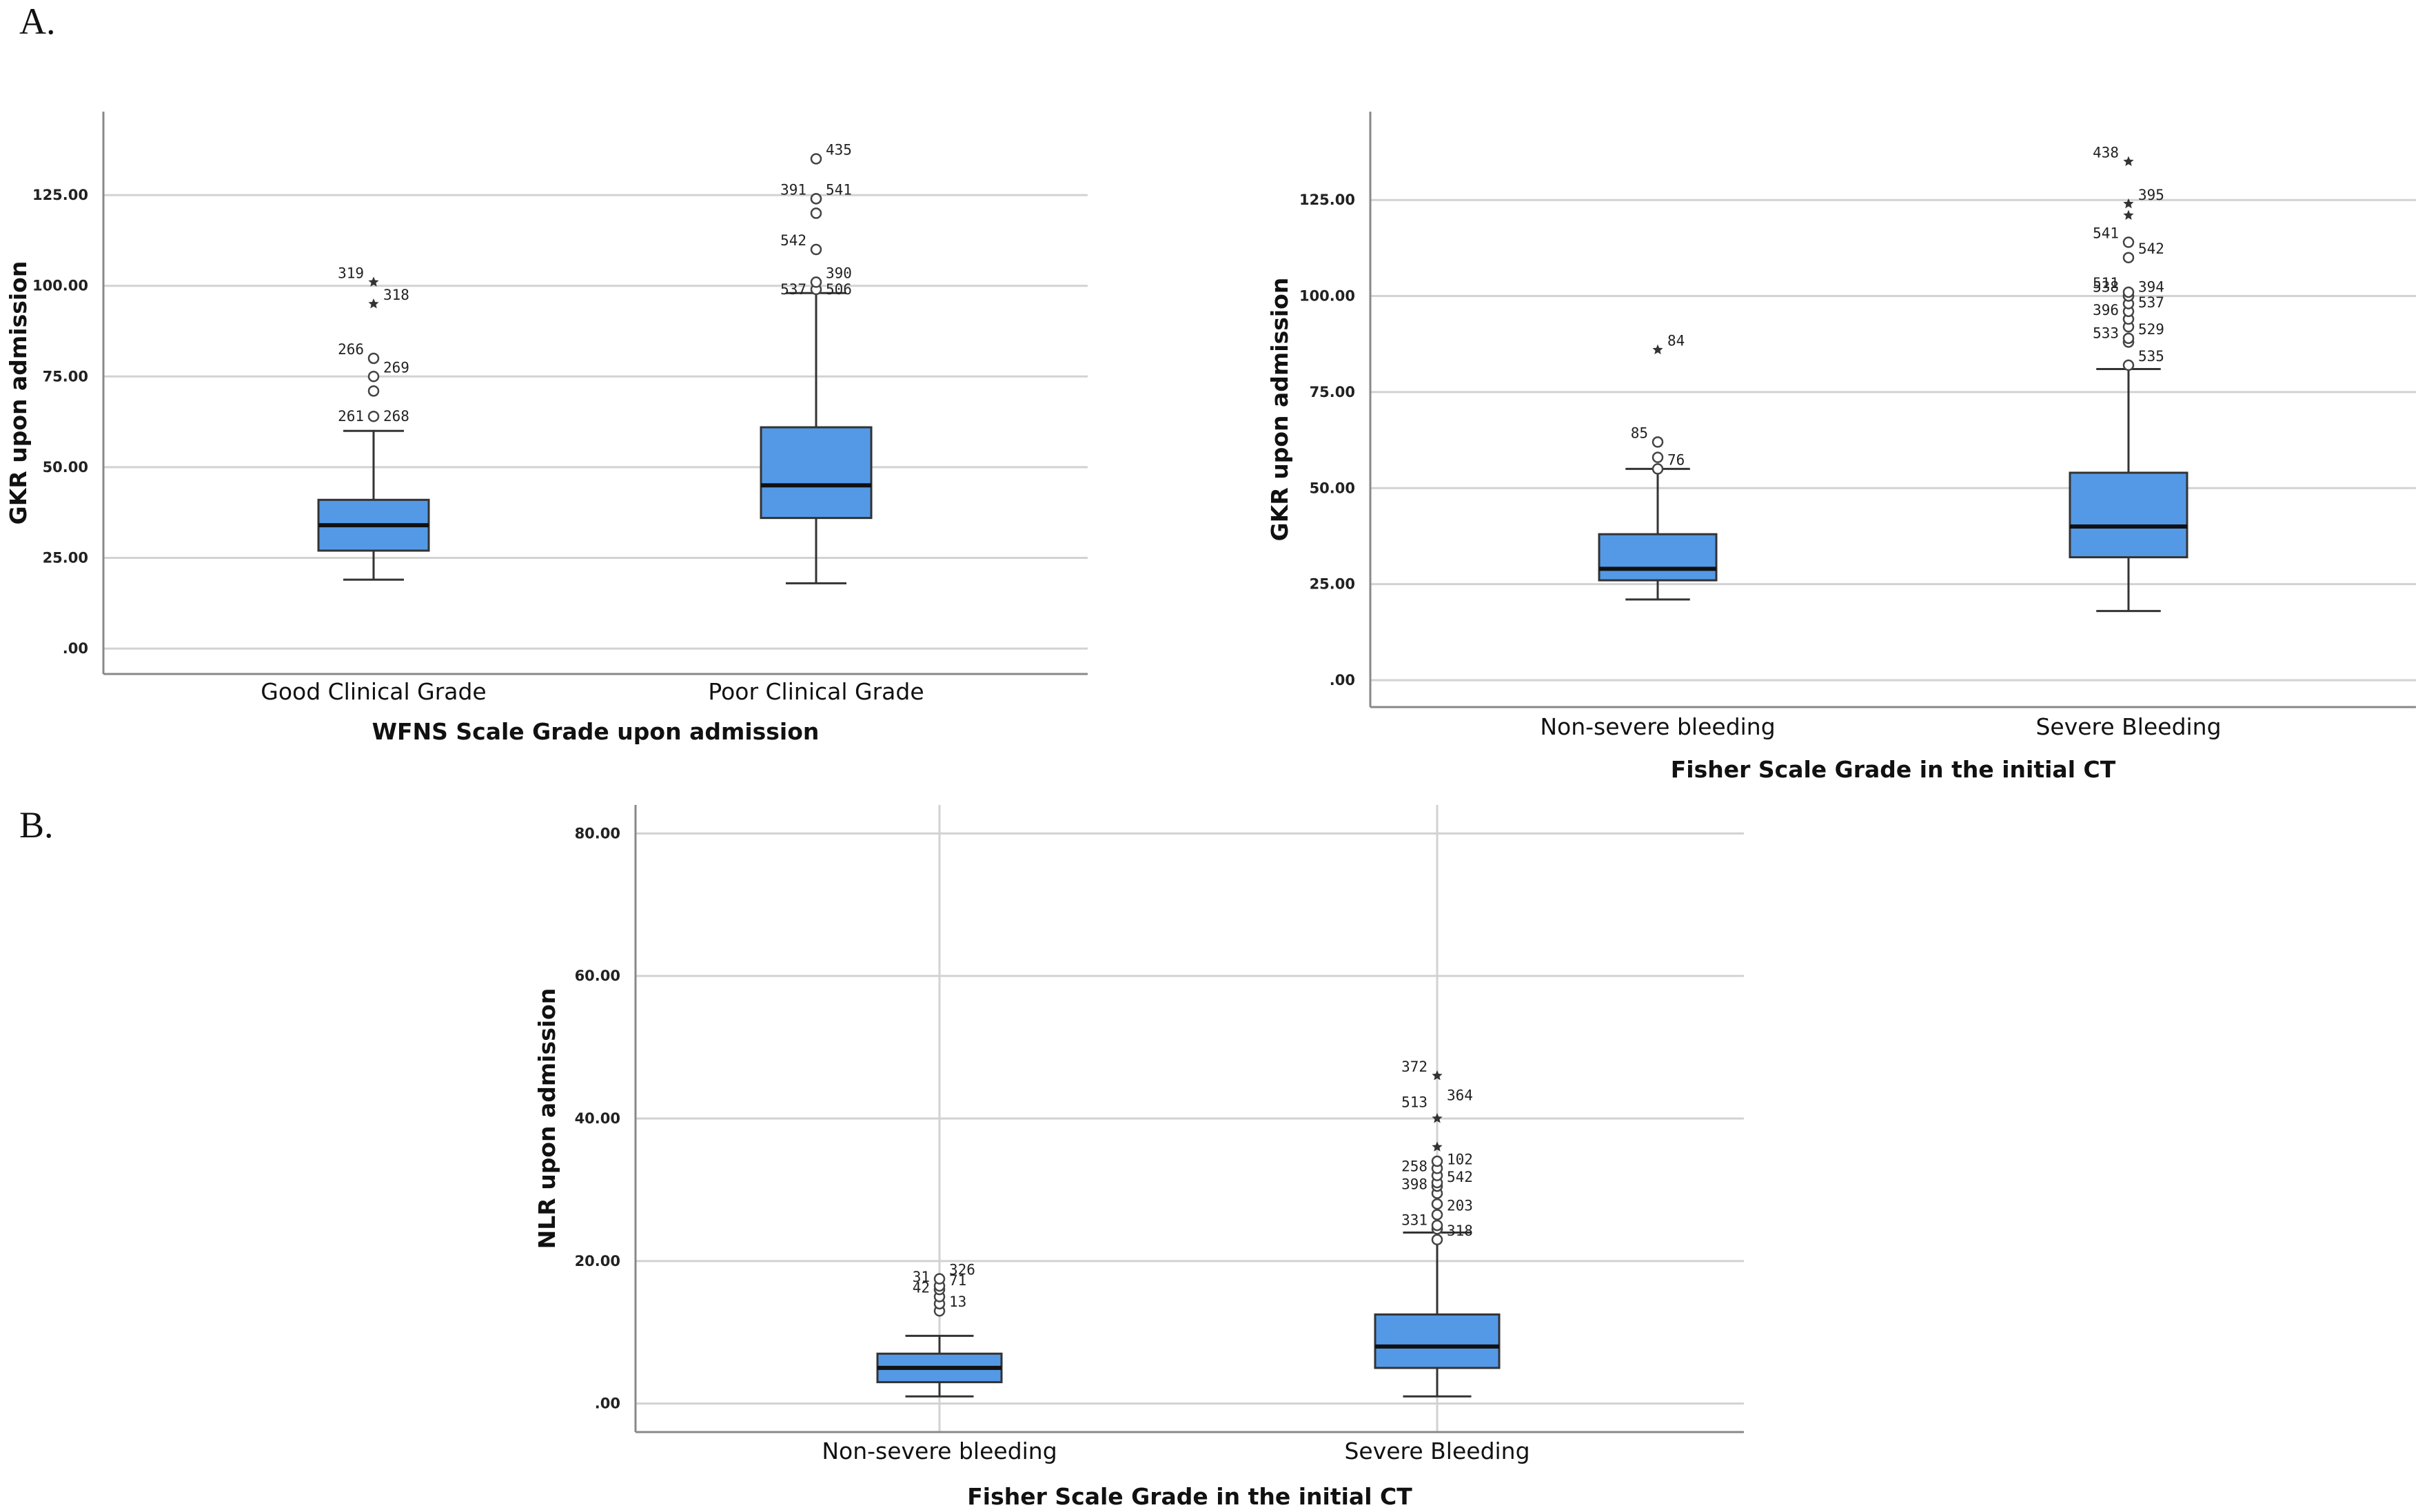 This screenshot has width=2418, height=1512. What do you see at coordinates (2128, 378) in the screenshot?
I see `box-1: 535 533 529 396 537 538 394 511 542 541 395 438` at bounding box center [2128, 378].